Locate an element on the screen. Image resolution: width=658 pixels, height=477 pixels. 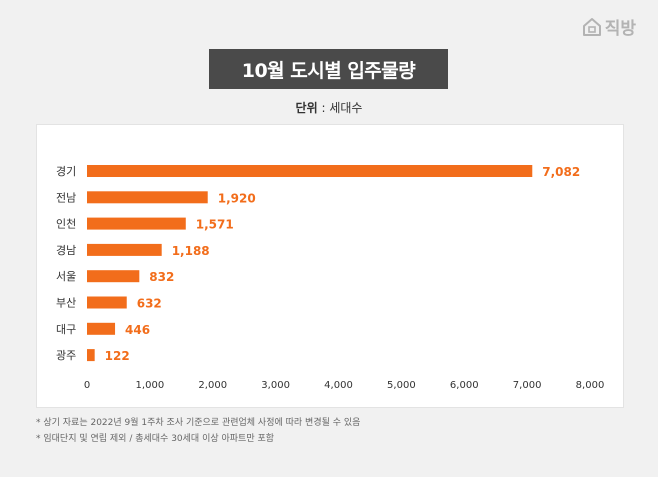
x-tick-label: 6,000 is located at coordinates (464, 385).